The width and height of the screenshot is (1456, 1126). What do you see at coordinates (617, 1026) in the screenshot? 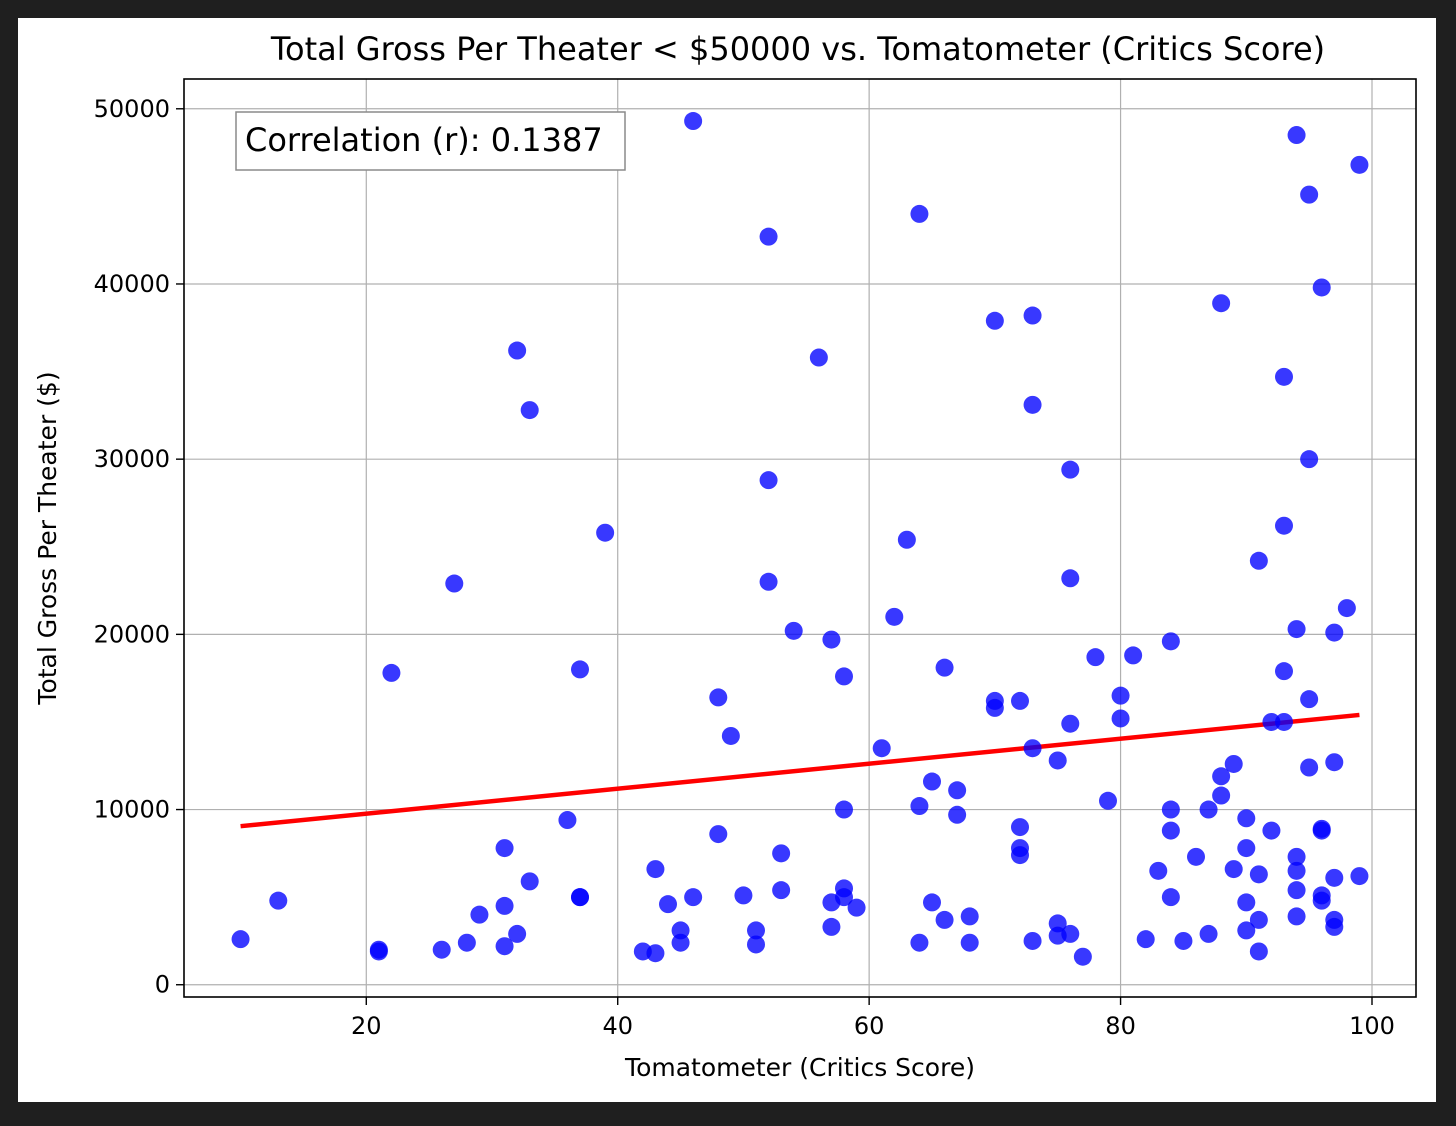
I see `x-tick-label: 40` at bounding box center [617, 1026].